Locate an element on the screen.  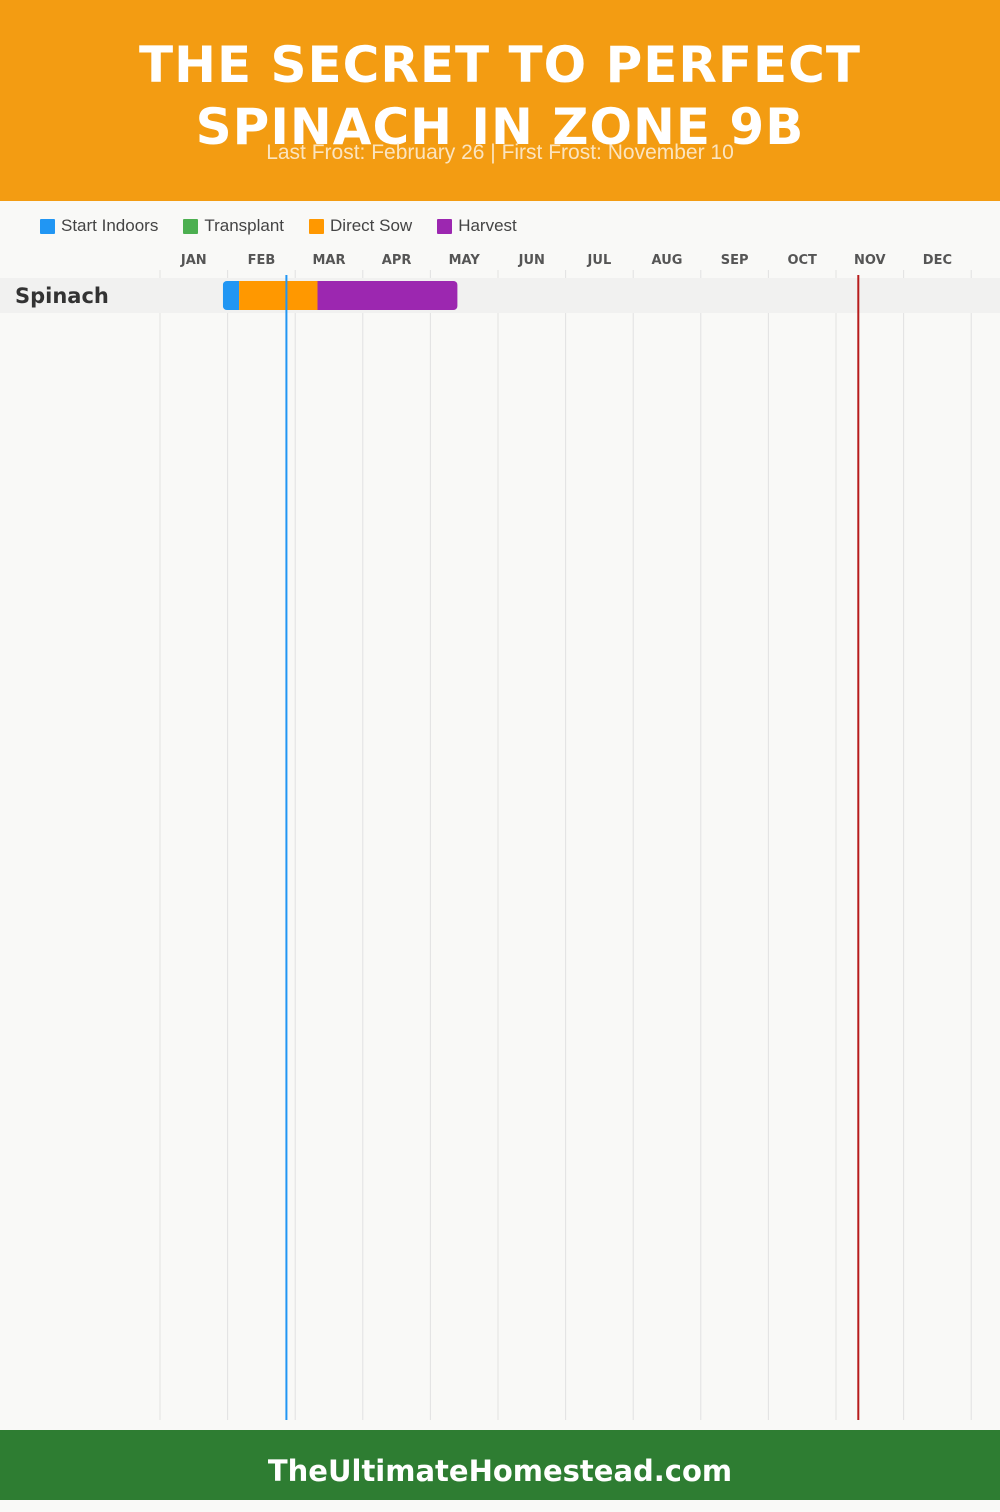
legend-label: Direct Sow is located at coordinates (371, 225).